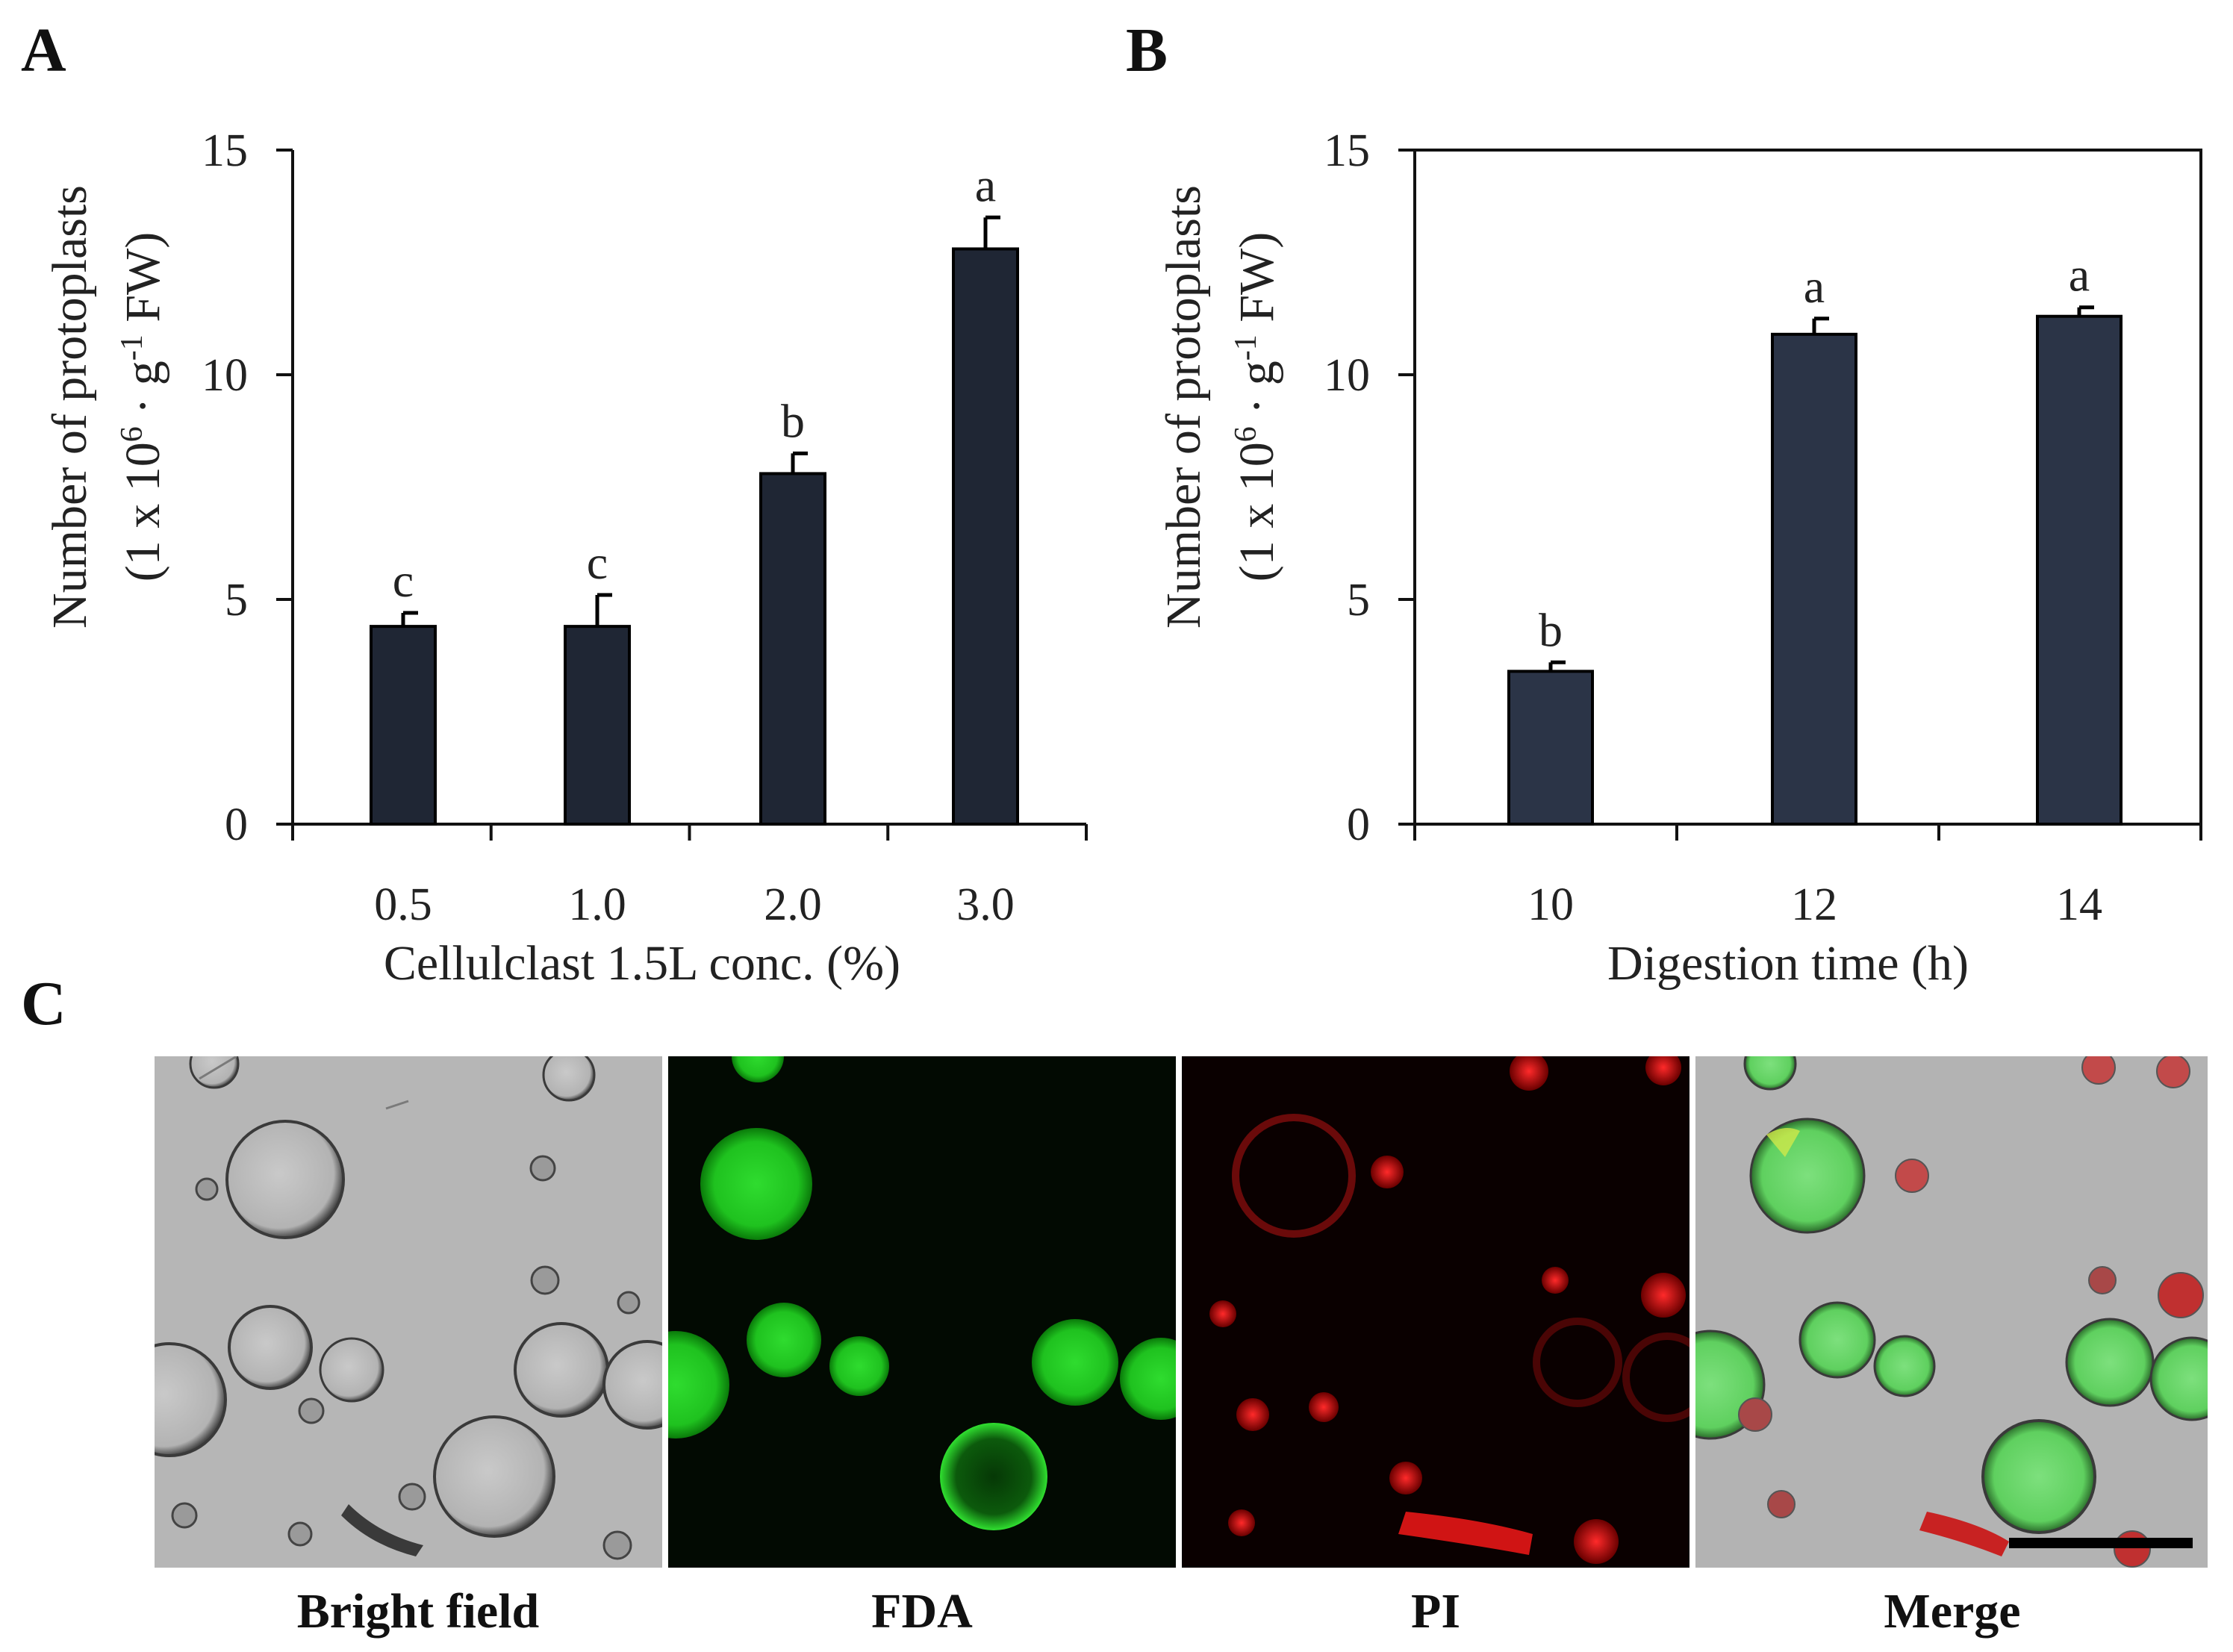 This screenshot has height=1652, width=2233. Describe the element at coordinates (43, 1003) in the screenshot. I see `panel-label-c: C` at that location.